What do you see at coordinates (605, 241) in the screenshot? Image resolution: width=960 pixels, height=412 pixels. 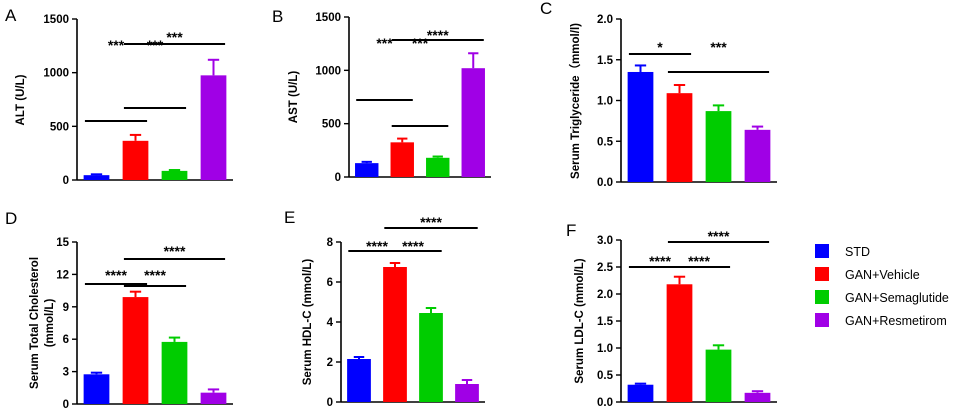 I see `y-tick-label: 3.0` at bounding box center [605, 241].